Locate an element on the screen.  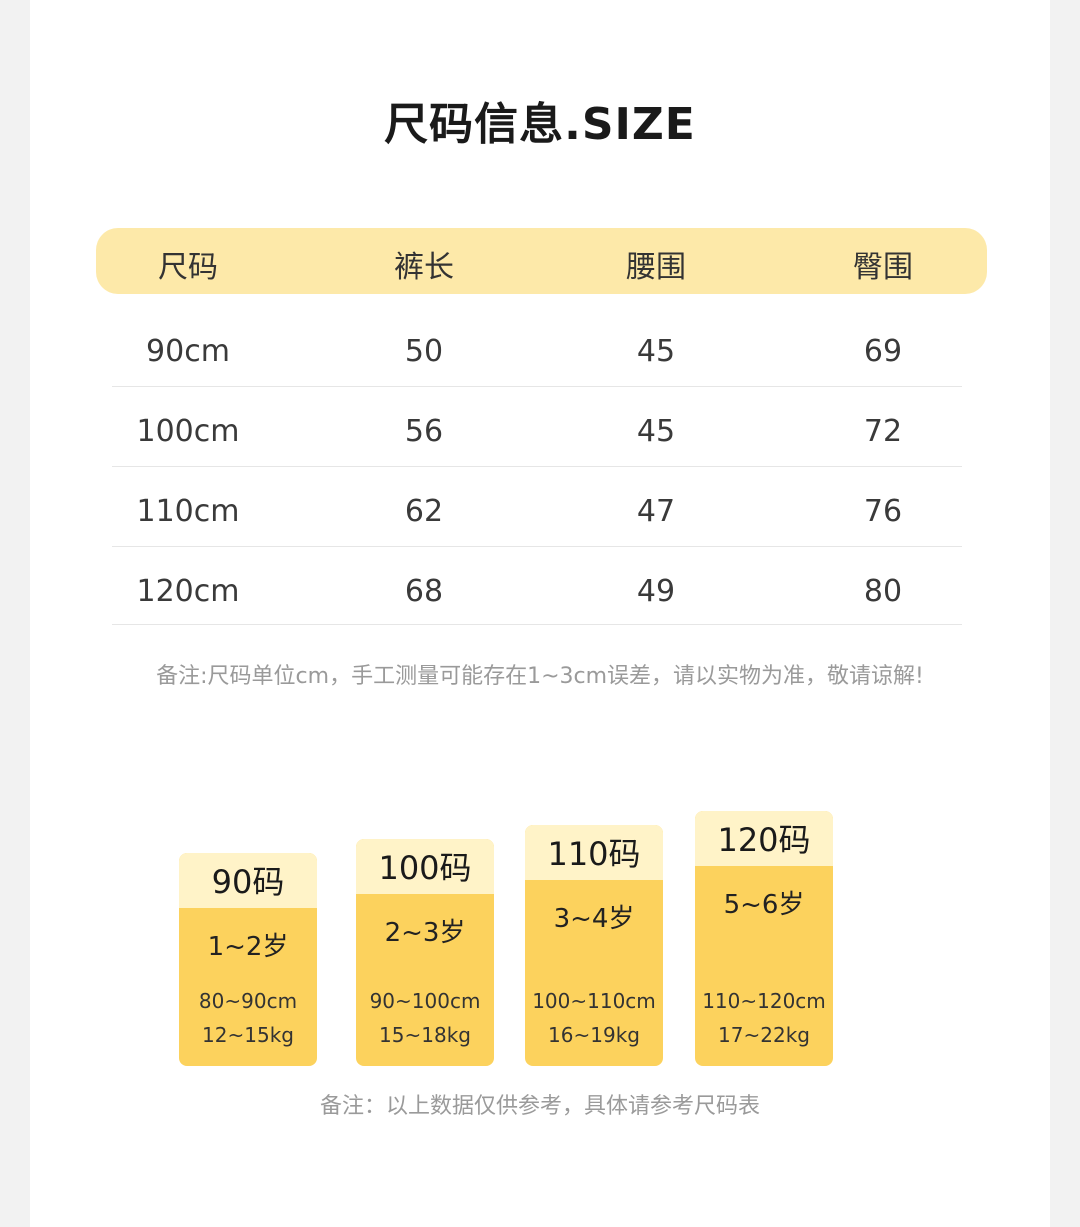
size-card: 100码 2~3岁 90~100cm 15~18kg is located at coordinates (425, 952).